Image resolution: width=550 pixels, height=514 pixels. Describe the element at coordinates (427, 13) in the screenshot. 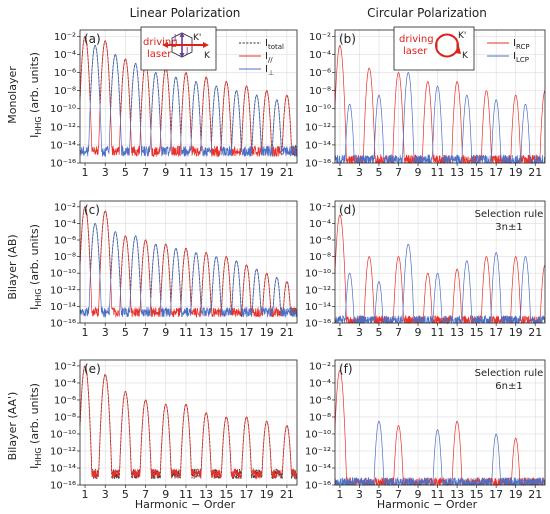

I see `column-title-circular: Circular Polarization` at that location.